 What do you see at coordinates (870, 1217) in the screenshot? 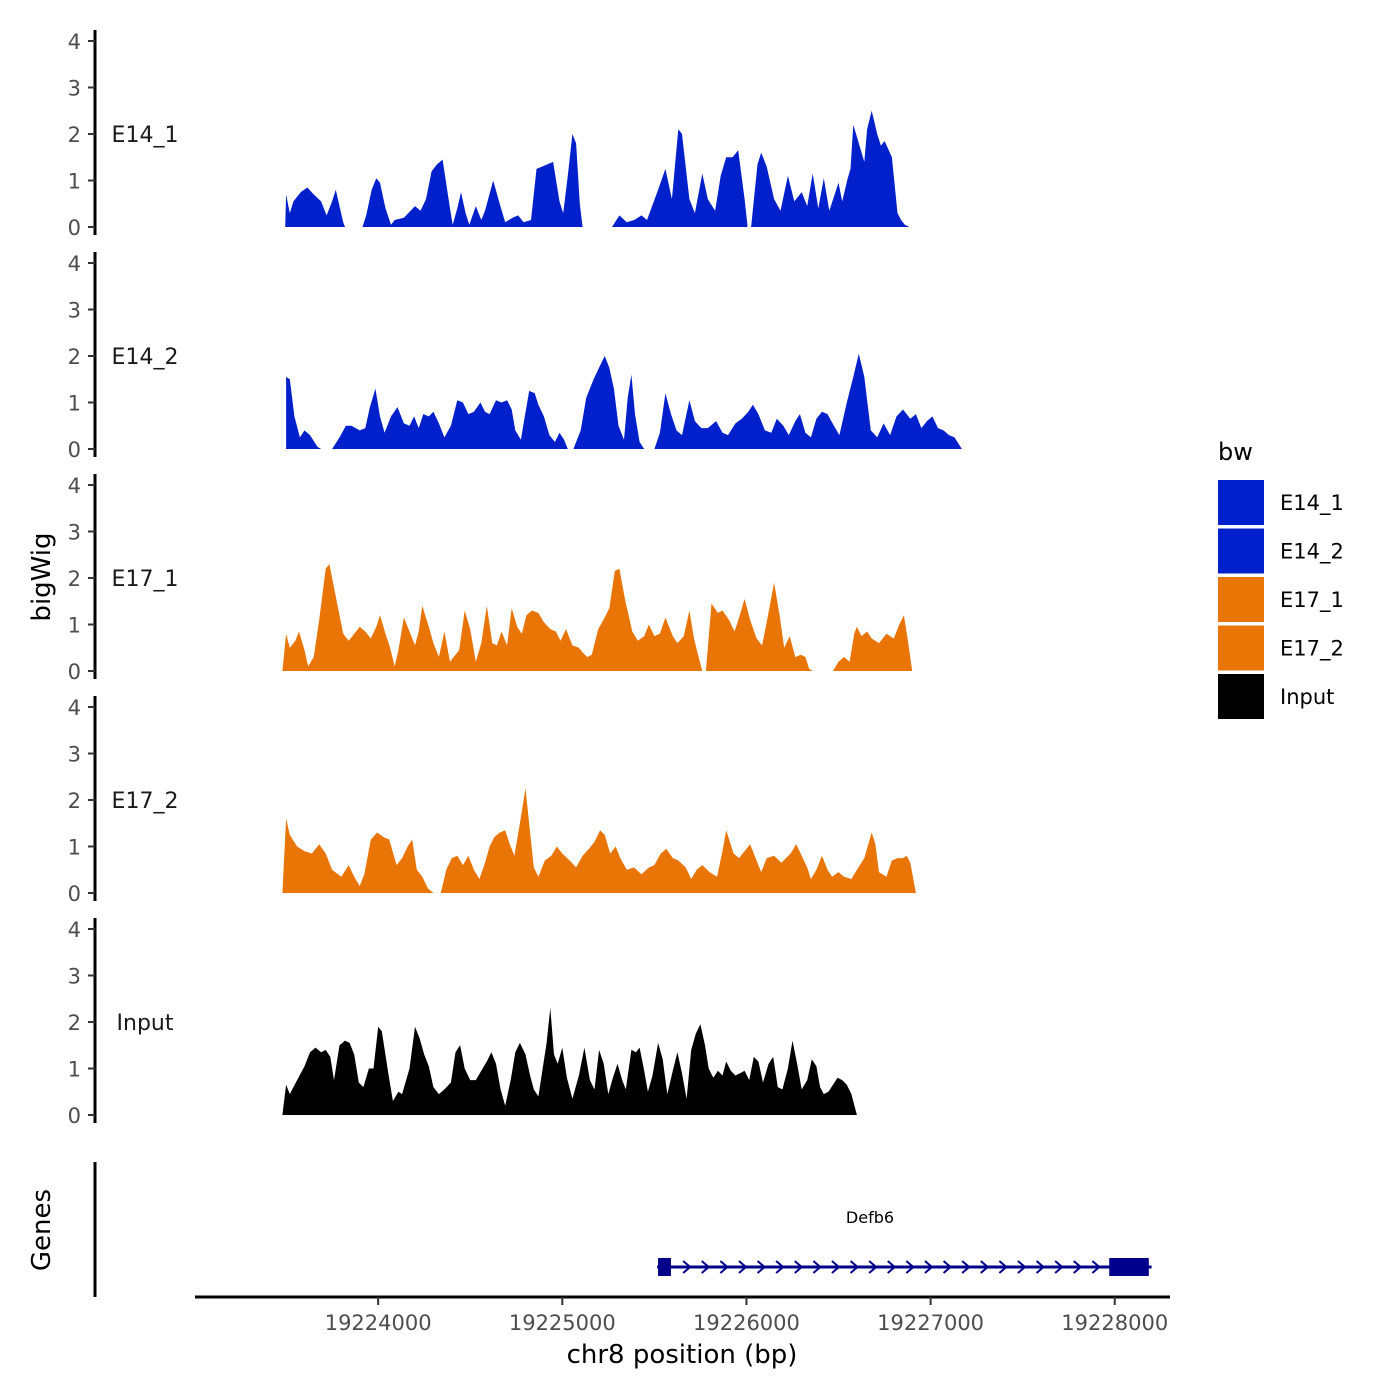
I see `gene-name-label: Defb6` at bounding box center [870, 1217].